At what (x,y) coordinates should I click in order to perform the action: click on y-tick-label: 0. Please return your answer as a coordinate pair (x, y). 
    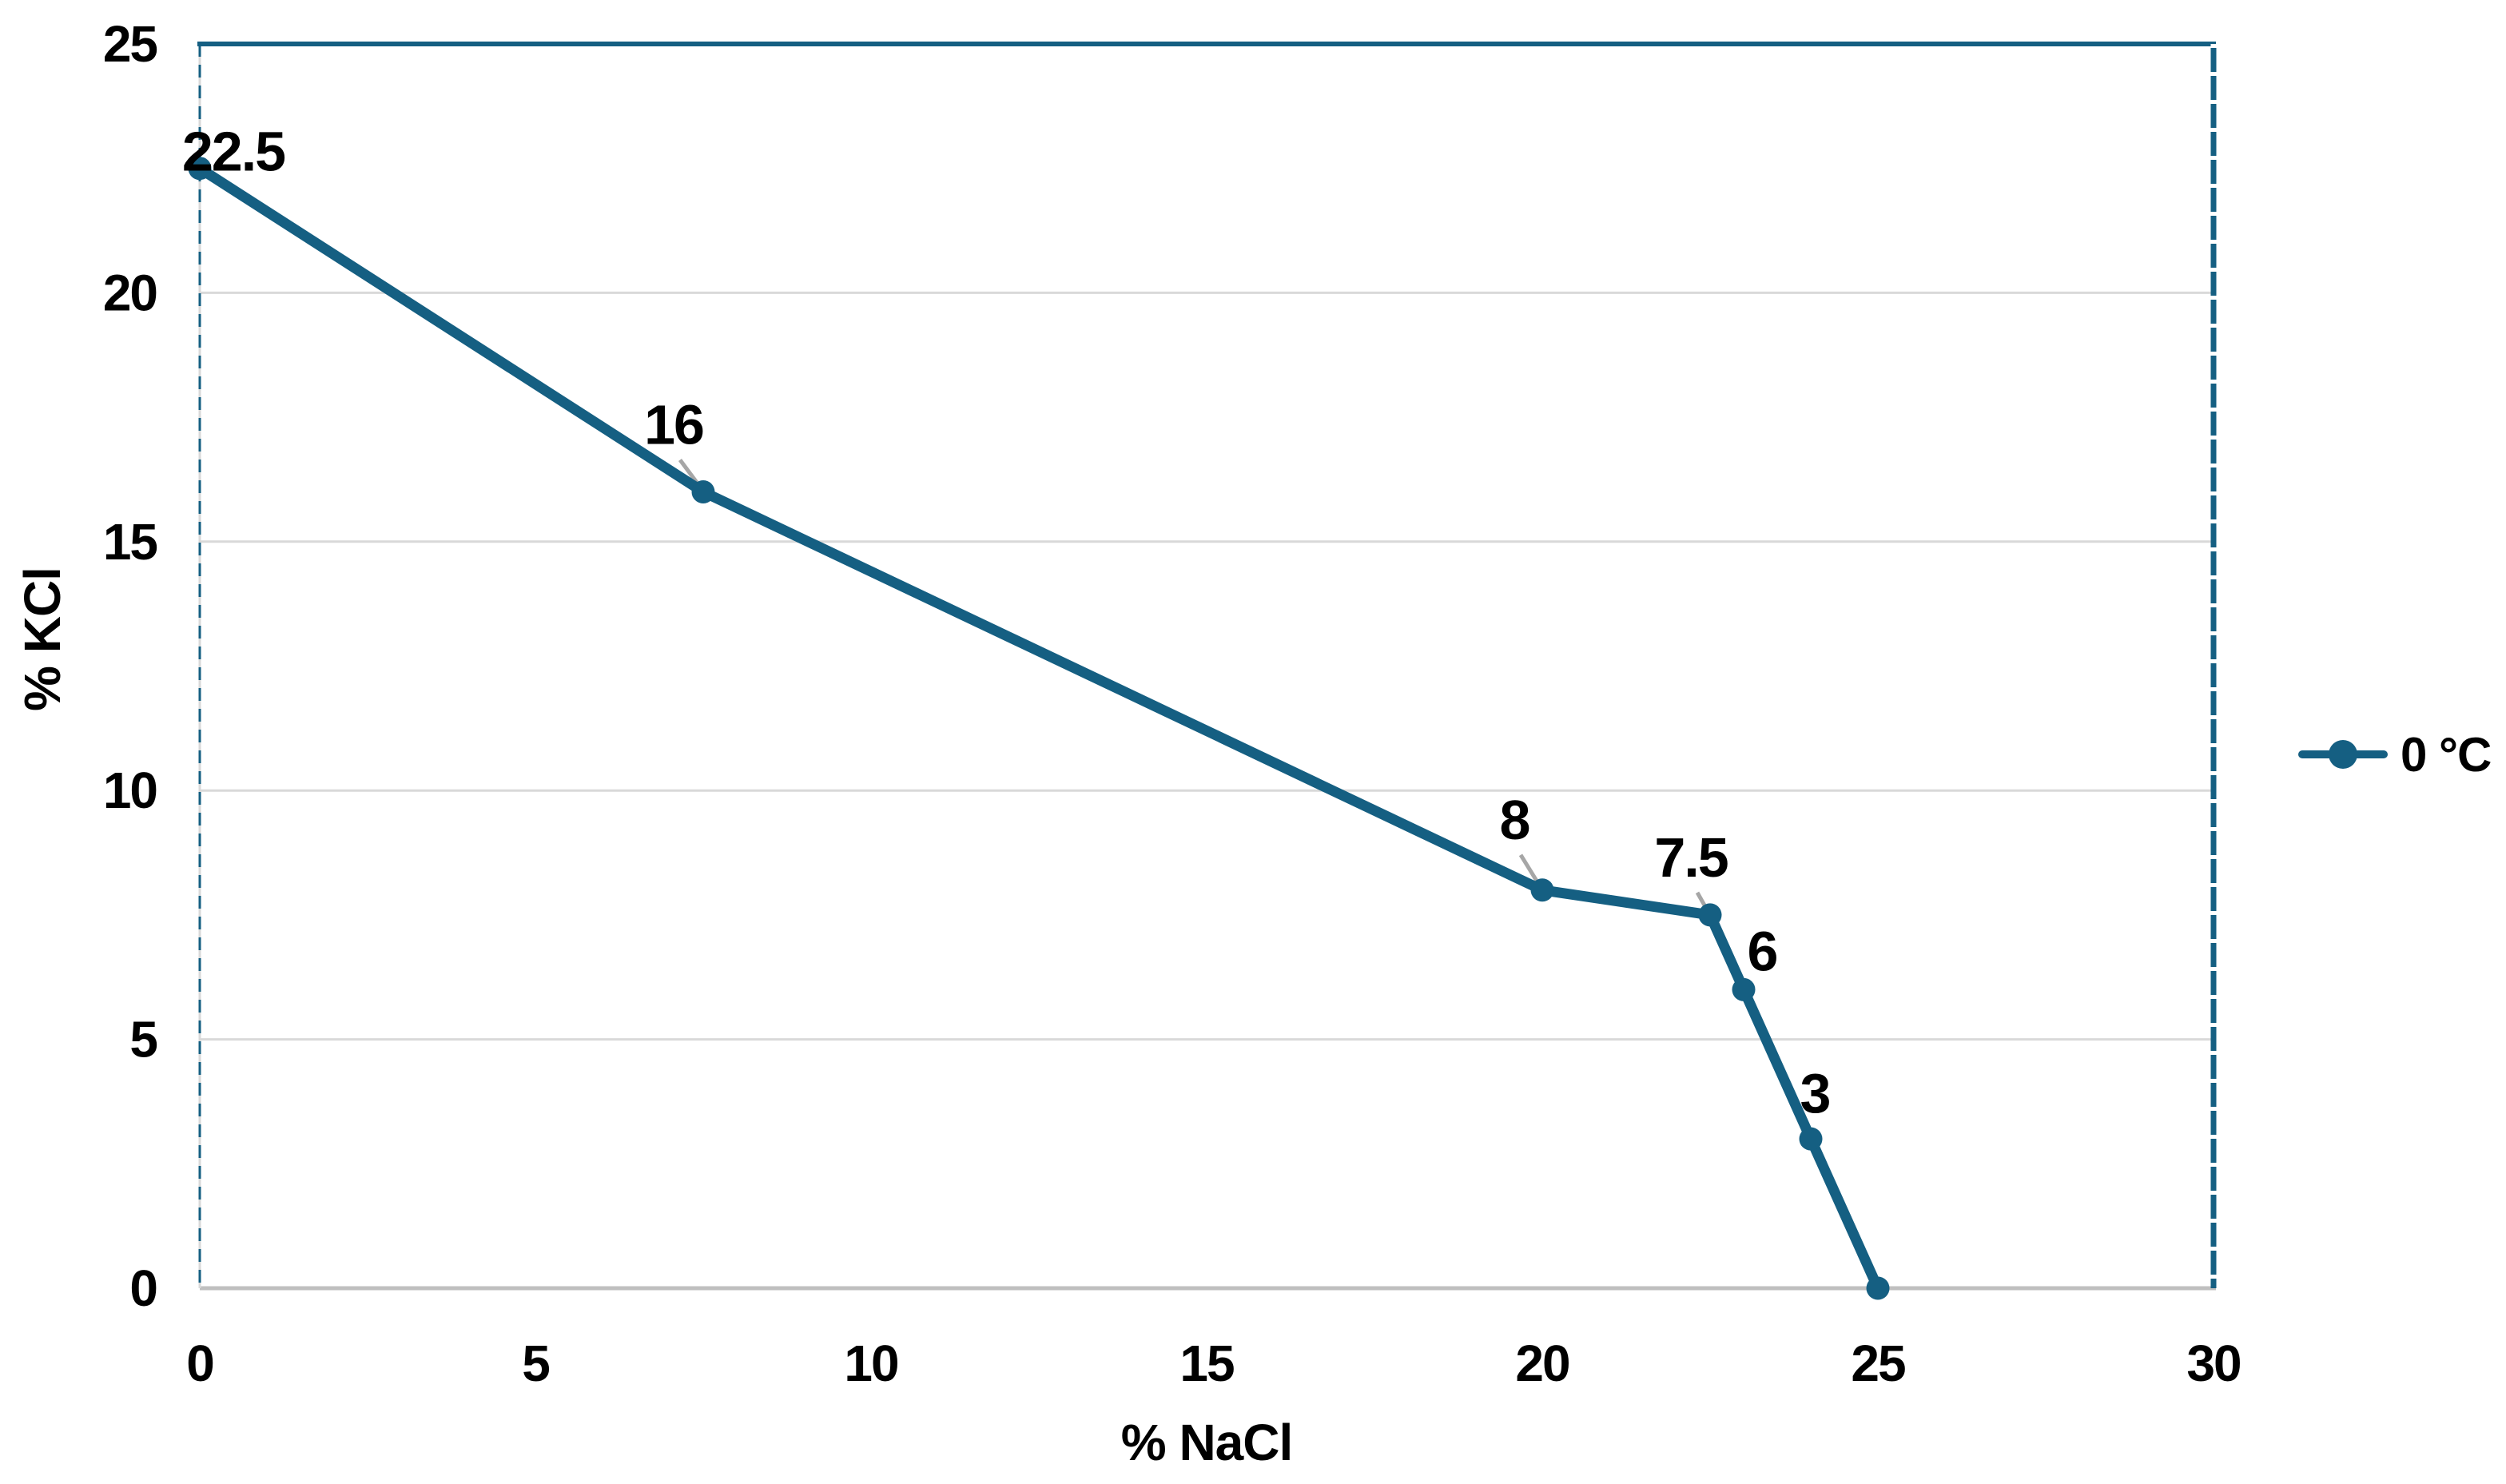
    Looking at the image, I should click on (143, 1288).